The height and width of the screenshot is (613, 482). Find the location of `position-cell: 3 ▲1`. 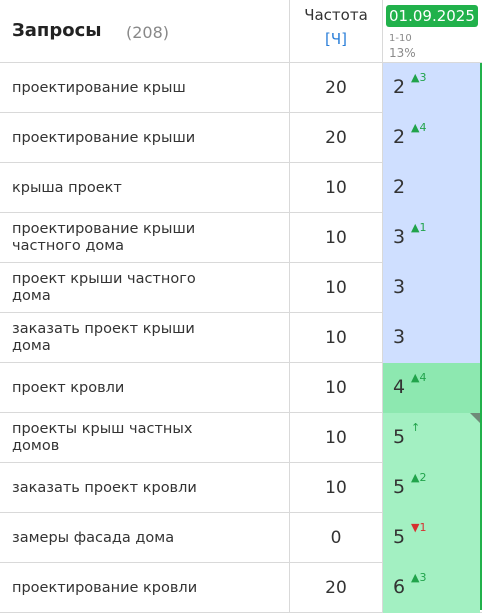

position-cell: 3 ▲1 is located at coordinates (431, 238).